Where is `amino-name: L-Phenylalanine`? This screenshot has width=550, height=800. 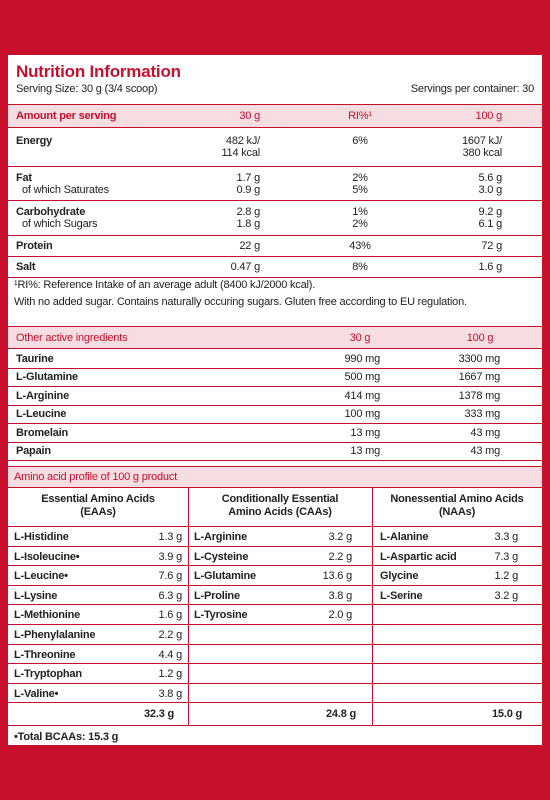 amino-name: L-Phenylalanine is located at coordinates (55, 635).